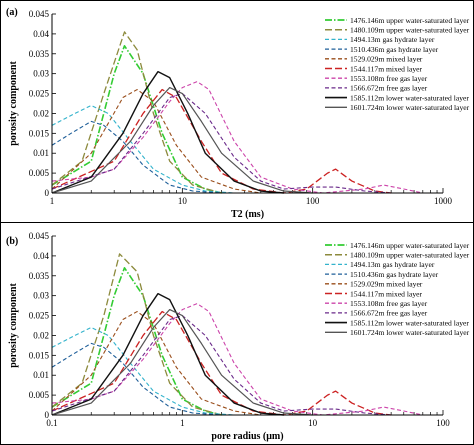 The height and width of the screenshot is (445, 474). I want to click on panel-tag: (b), so click(12, 241).